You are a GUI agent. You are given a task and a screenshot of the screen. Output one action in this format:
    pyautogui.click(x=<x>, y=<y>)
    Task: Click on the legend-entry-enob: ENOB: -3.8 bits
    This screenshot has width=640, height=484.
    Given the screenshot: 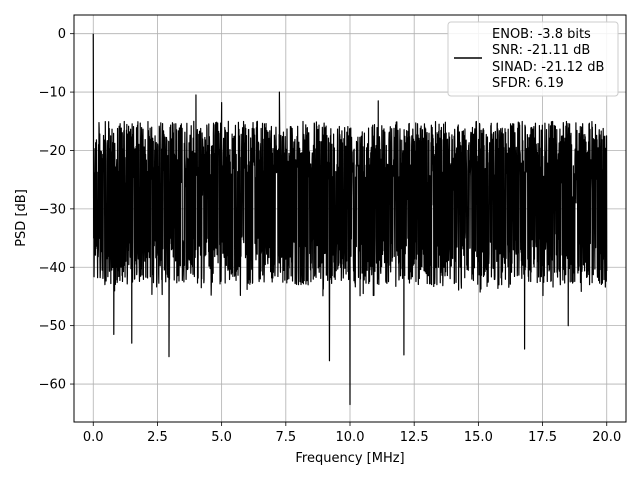 What is the action you would take?
    pyautogui.click(x=541, y=34)
    